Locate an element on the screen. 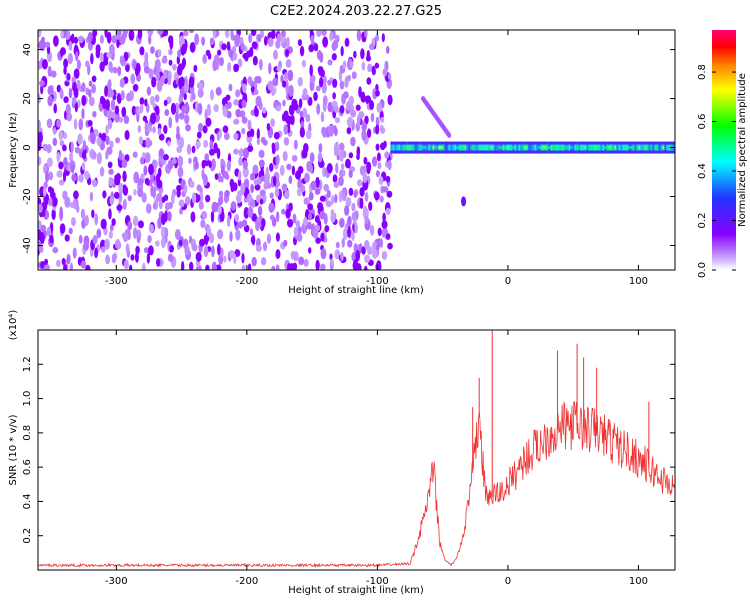 This screenshot has height=604, width=750. x-tick-label: -200 is located at coordinates (247, 581).